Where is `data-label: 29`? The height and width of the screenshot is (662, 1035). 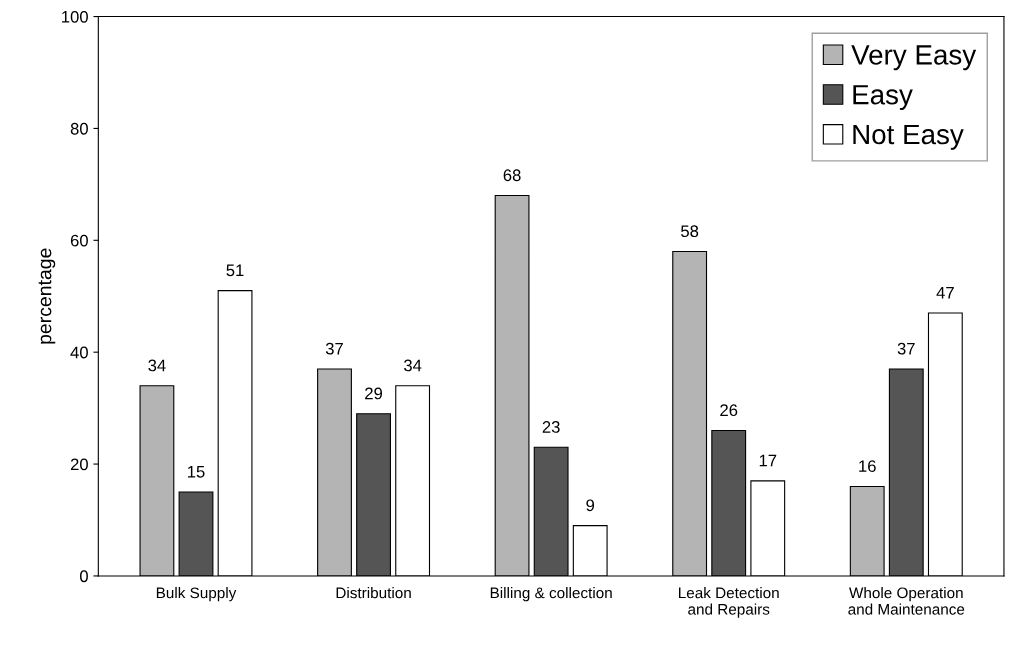
data-label: 29 is located at coordinates (374, 393).